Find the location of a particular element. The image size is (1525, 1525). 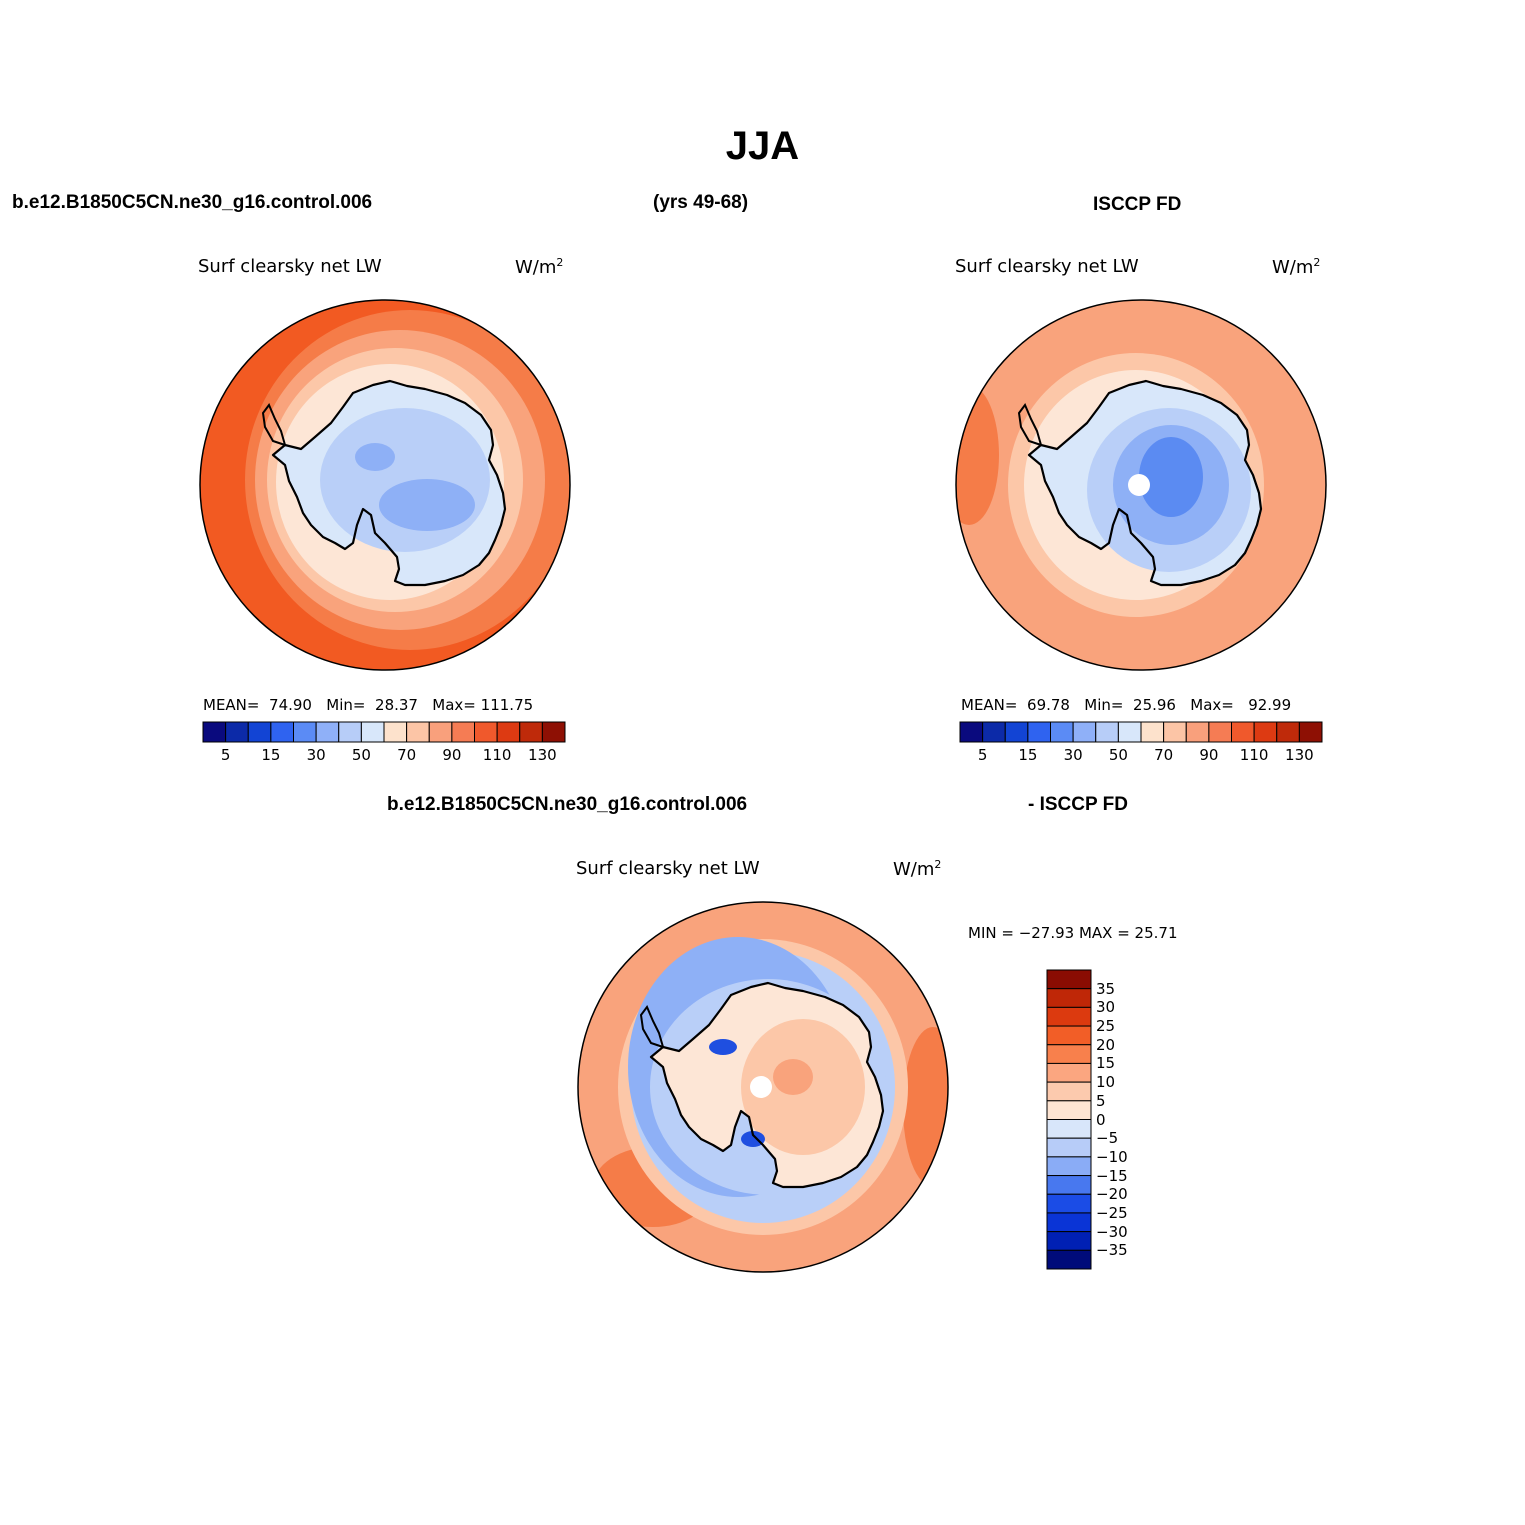

model-colorbar is located at coordinates (384, 732).